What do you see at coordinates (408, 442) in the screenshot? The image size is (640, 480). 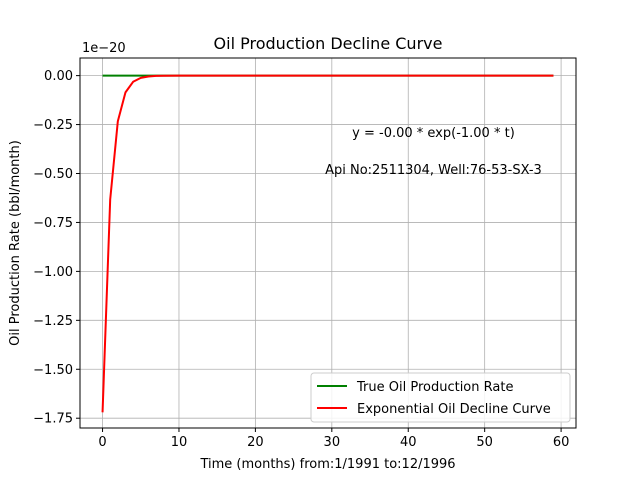 I see `x-tick-label: 40` at bounding box center [408, 442].